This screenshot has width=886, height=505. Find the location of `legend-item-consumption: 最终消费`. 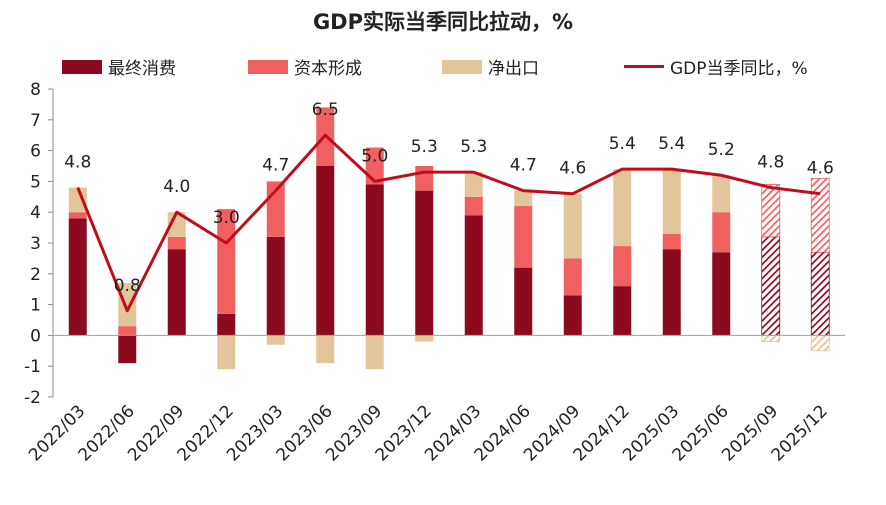

legend-item-consumption: 最终消费 is located at coordinates (119, 66).